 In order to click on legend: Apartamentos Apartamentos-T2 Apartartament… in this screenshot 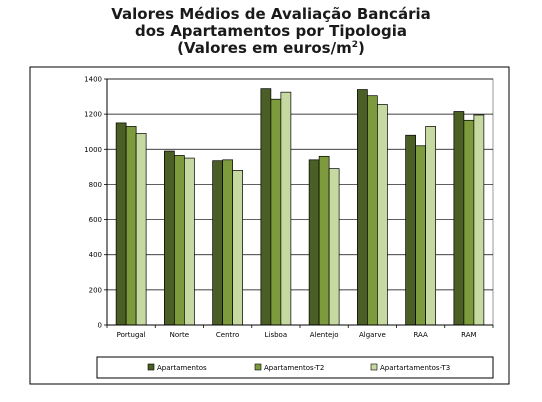, I will do `click(298, 367)`.